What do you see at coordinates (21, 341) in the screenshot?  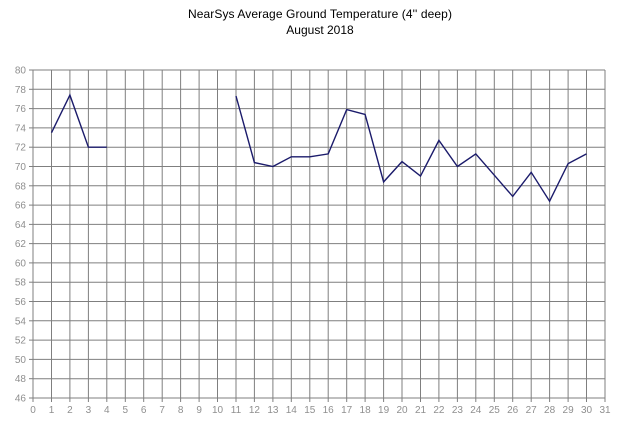 I see `y-tick-label: 52` at bounding box center [21, 341].